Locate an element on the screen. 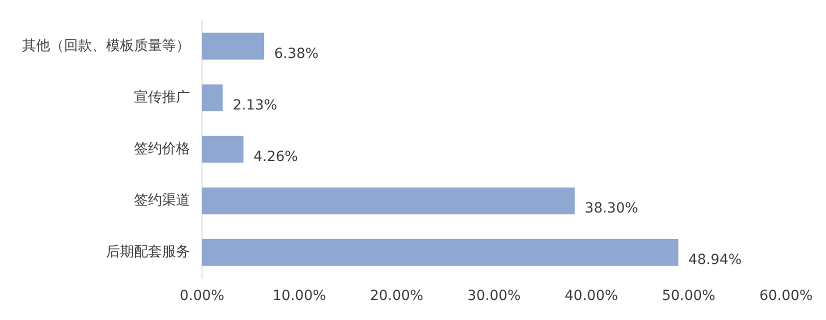  x-tick-label: 0.00% is located at coordinates (202, 296).